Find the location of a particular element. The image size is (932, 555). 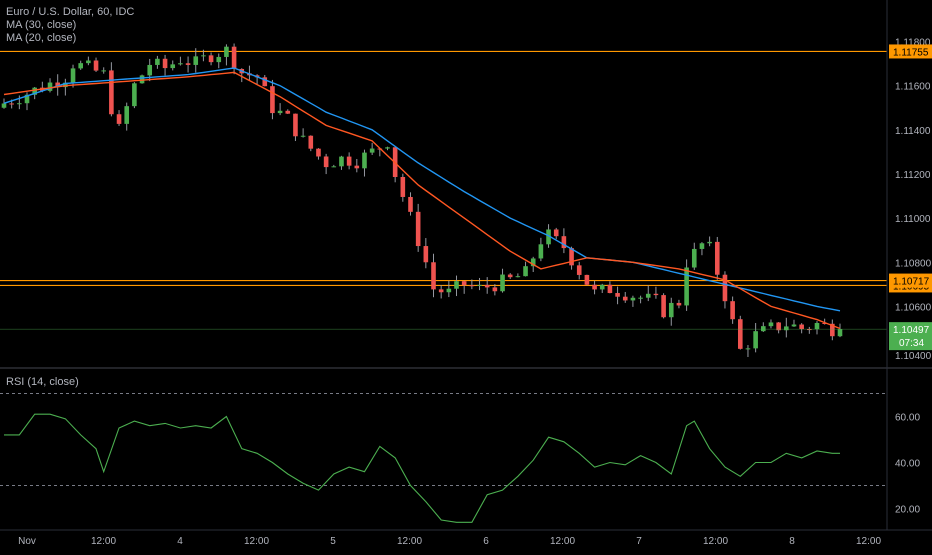

time-tick-label: 5 is located at coordinates (333, 541).